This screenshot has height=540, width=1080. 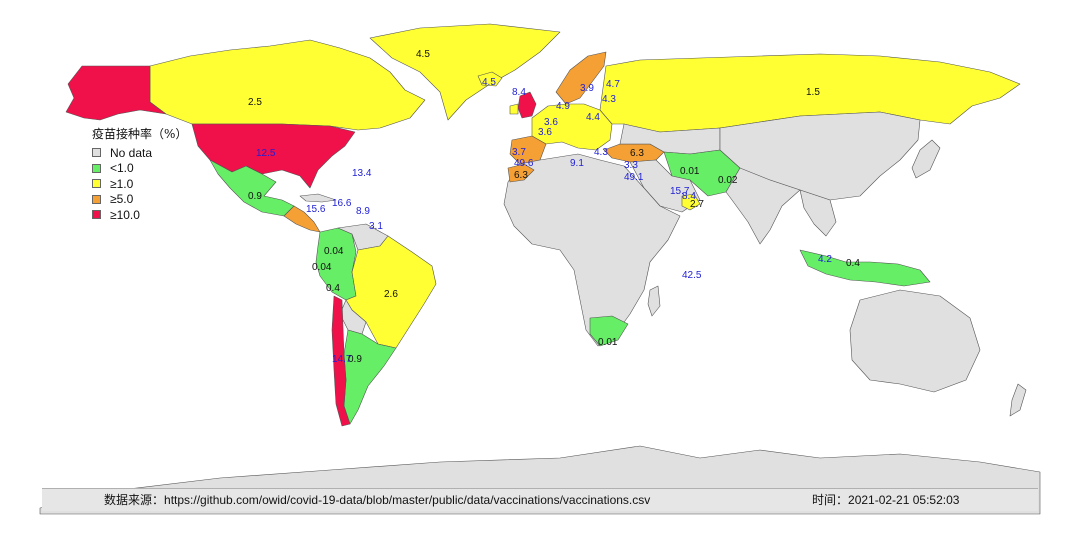 What do you see at coordinates (813, 92) in the screenshot?
I see `value-label: 1.5` at bounding box center [813, 92].